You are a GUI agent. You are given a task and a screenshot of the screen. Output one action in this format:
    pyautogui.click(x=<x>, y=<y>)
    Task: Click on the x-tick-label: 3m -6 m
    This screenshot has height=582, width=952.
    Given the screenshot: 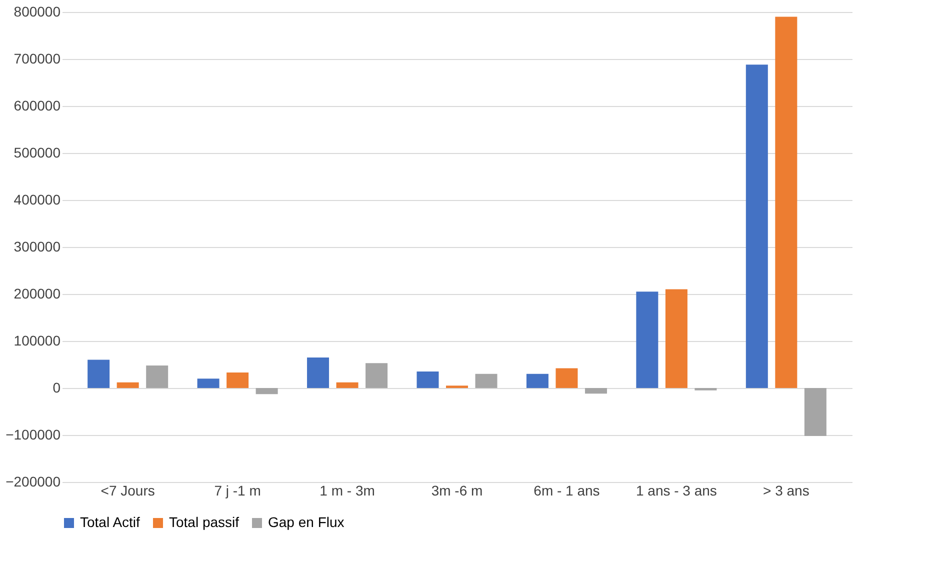 What is the action you would take?
    pyautogui.click(x=457, y=490)
    